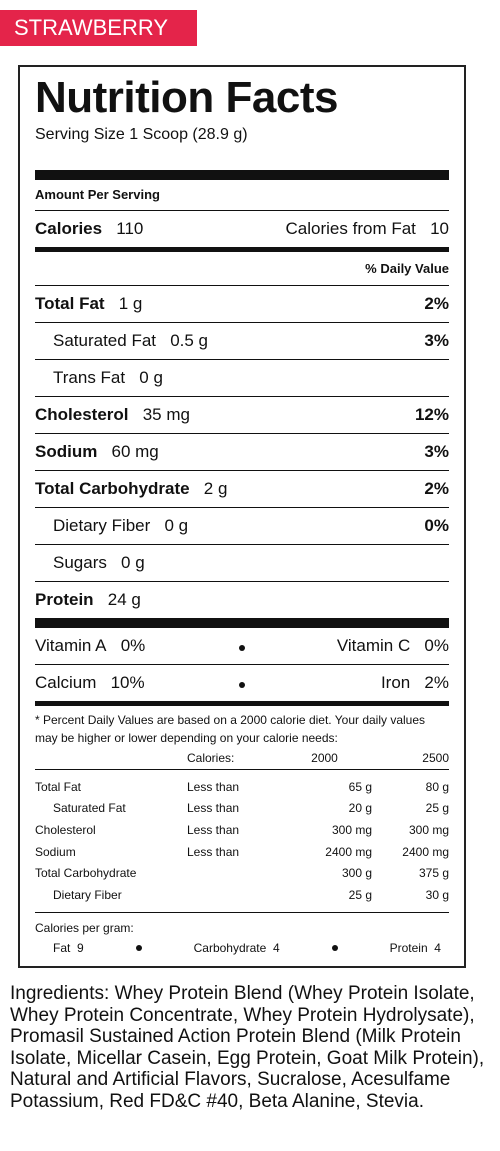 The height and width of the screenshot is (1151, 500). I want to click on nutrient-row: Cholesterol 35 mg 12%, so click(242, 415).